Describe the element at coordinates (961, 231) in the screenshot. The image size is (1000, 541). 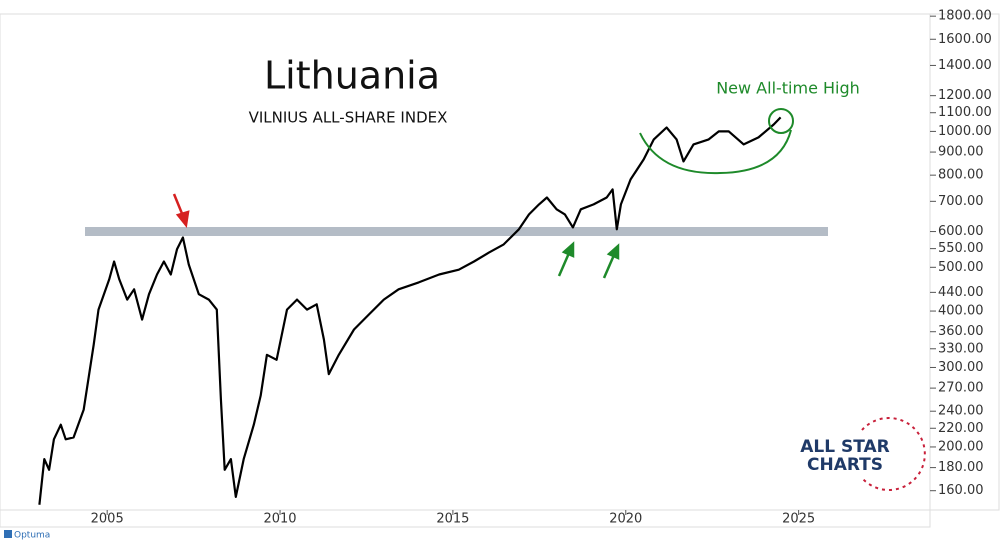
I see `y-tick-label: 600.00` at that location.